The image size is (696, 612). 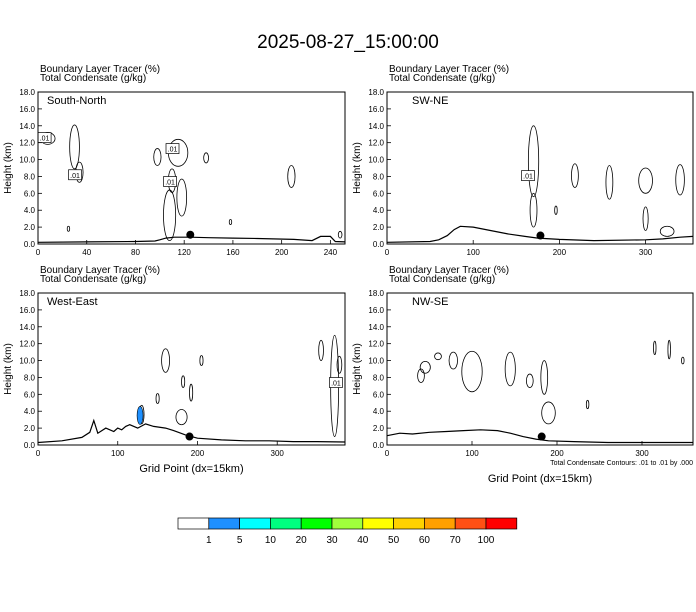 What do you see at coordinates (86, 252) in the screenshot?
I see `x-tick-label: 40` at bounding box center [86, 252].